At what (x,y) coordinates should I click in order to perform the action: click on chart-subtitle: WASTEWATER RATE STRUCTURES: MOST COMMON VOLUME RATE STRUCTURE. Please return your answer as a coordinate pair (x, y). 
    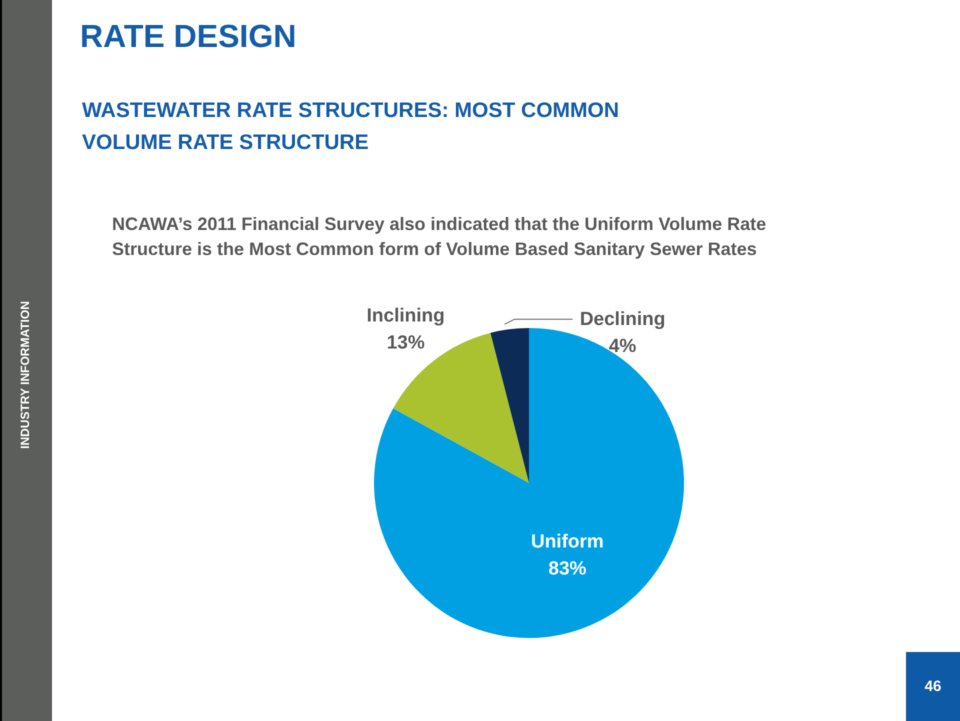
    Looking at the image, I should click on (351, 127).